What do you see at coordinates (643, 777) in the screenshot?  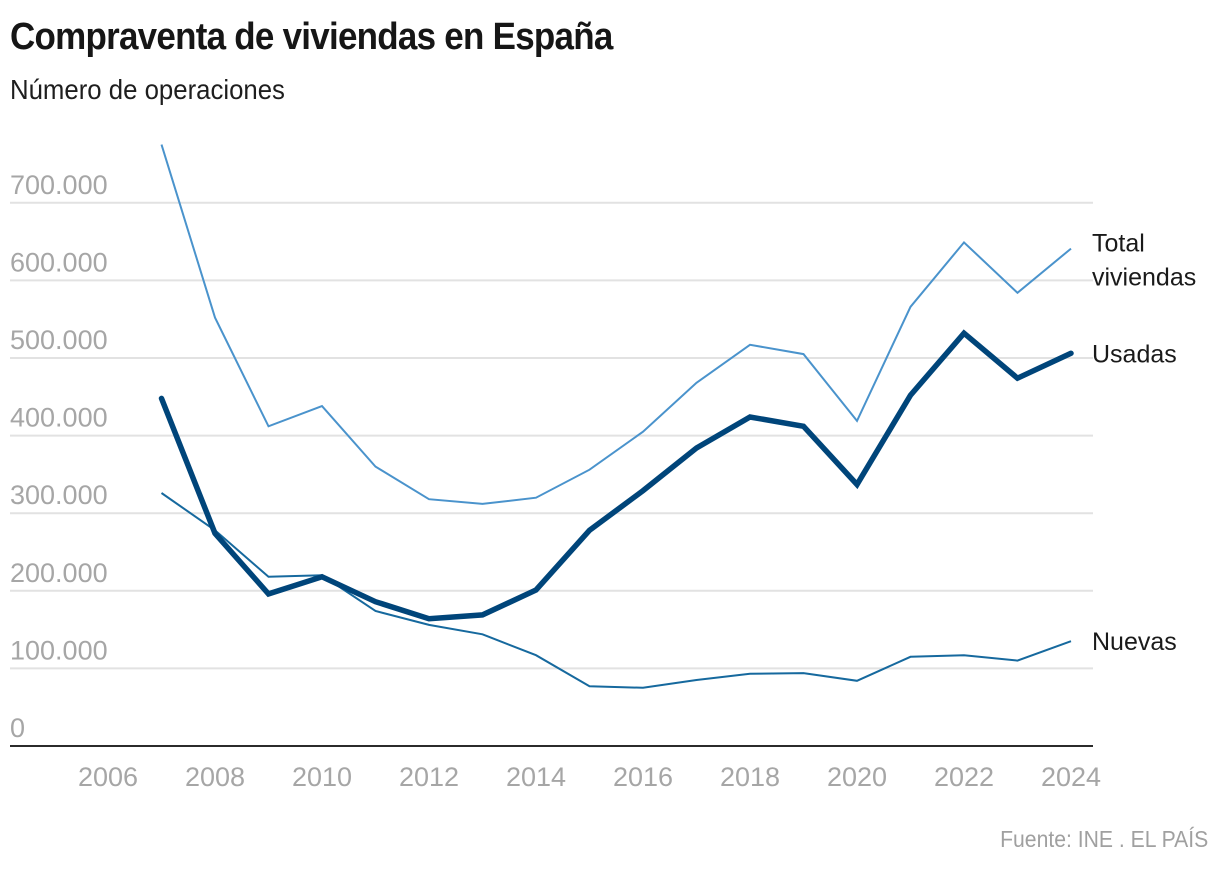 I see `x-tick-label: 2016` at bounding box center [643, 777].